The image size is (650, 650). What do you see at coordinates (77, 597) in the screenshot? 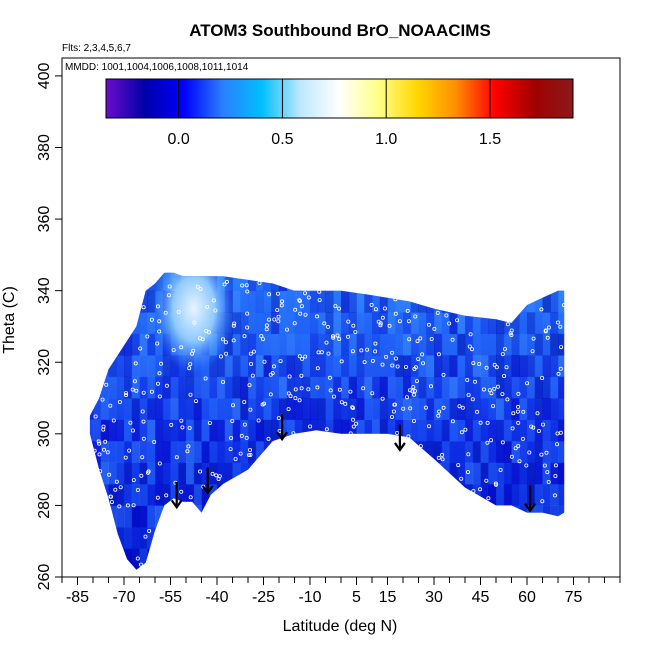
I see `x-tick-label: -85` at bounding box center [77, 597].